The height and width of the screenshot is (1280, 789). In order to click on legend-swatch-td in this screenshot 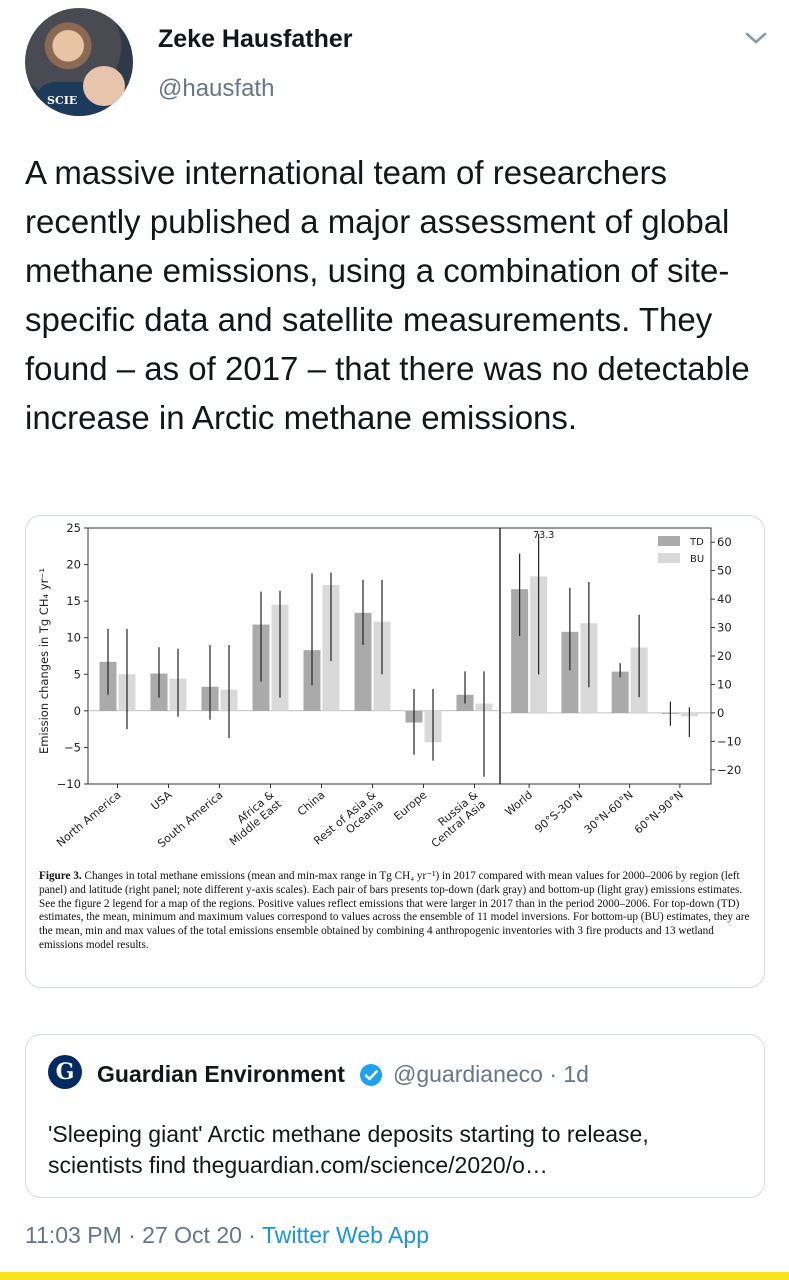, I will do `click(669, 541)`.